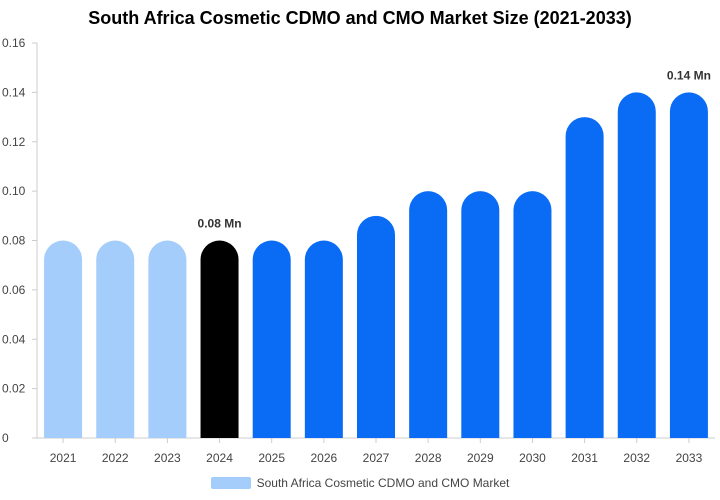 The height and width of the screenshot is (500, 720). Describe the element at coordinates (271, 339) in the screenshot. I see `bar-2025` at that location.